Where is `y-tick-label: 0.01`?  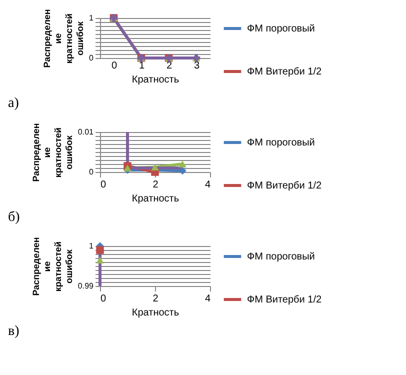 y-tick-label: 0.01 is located at coordinates (86, 132).